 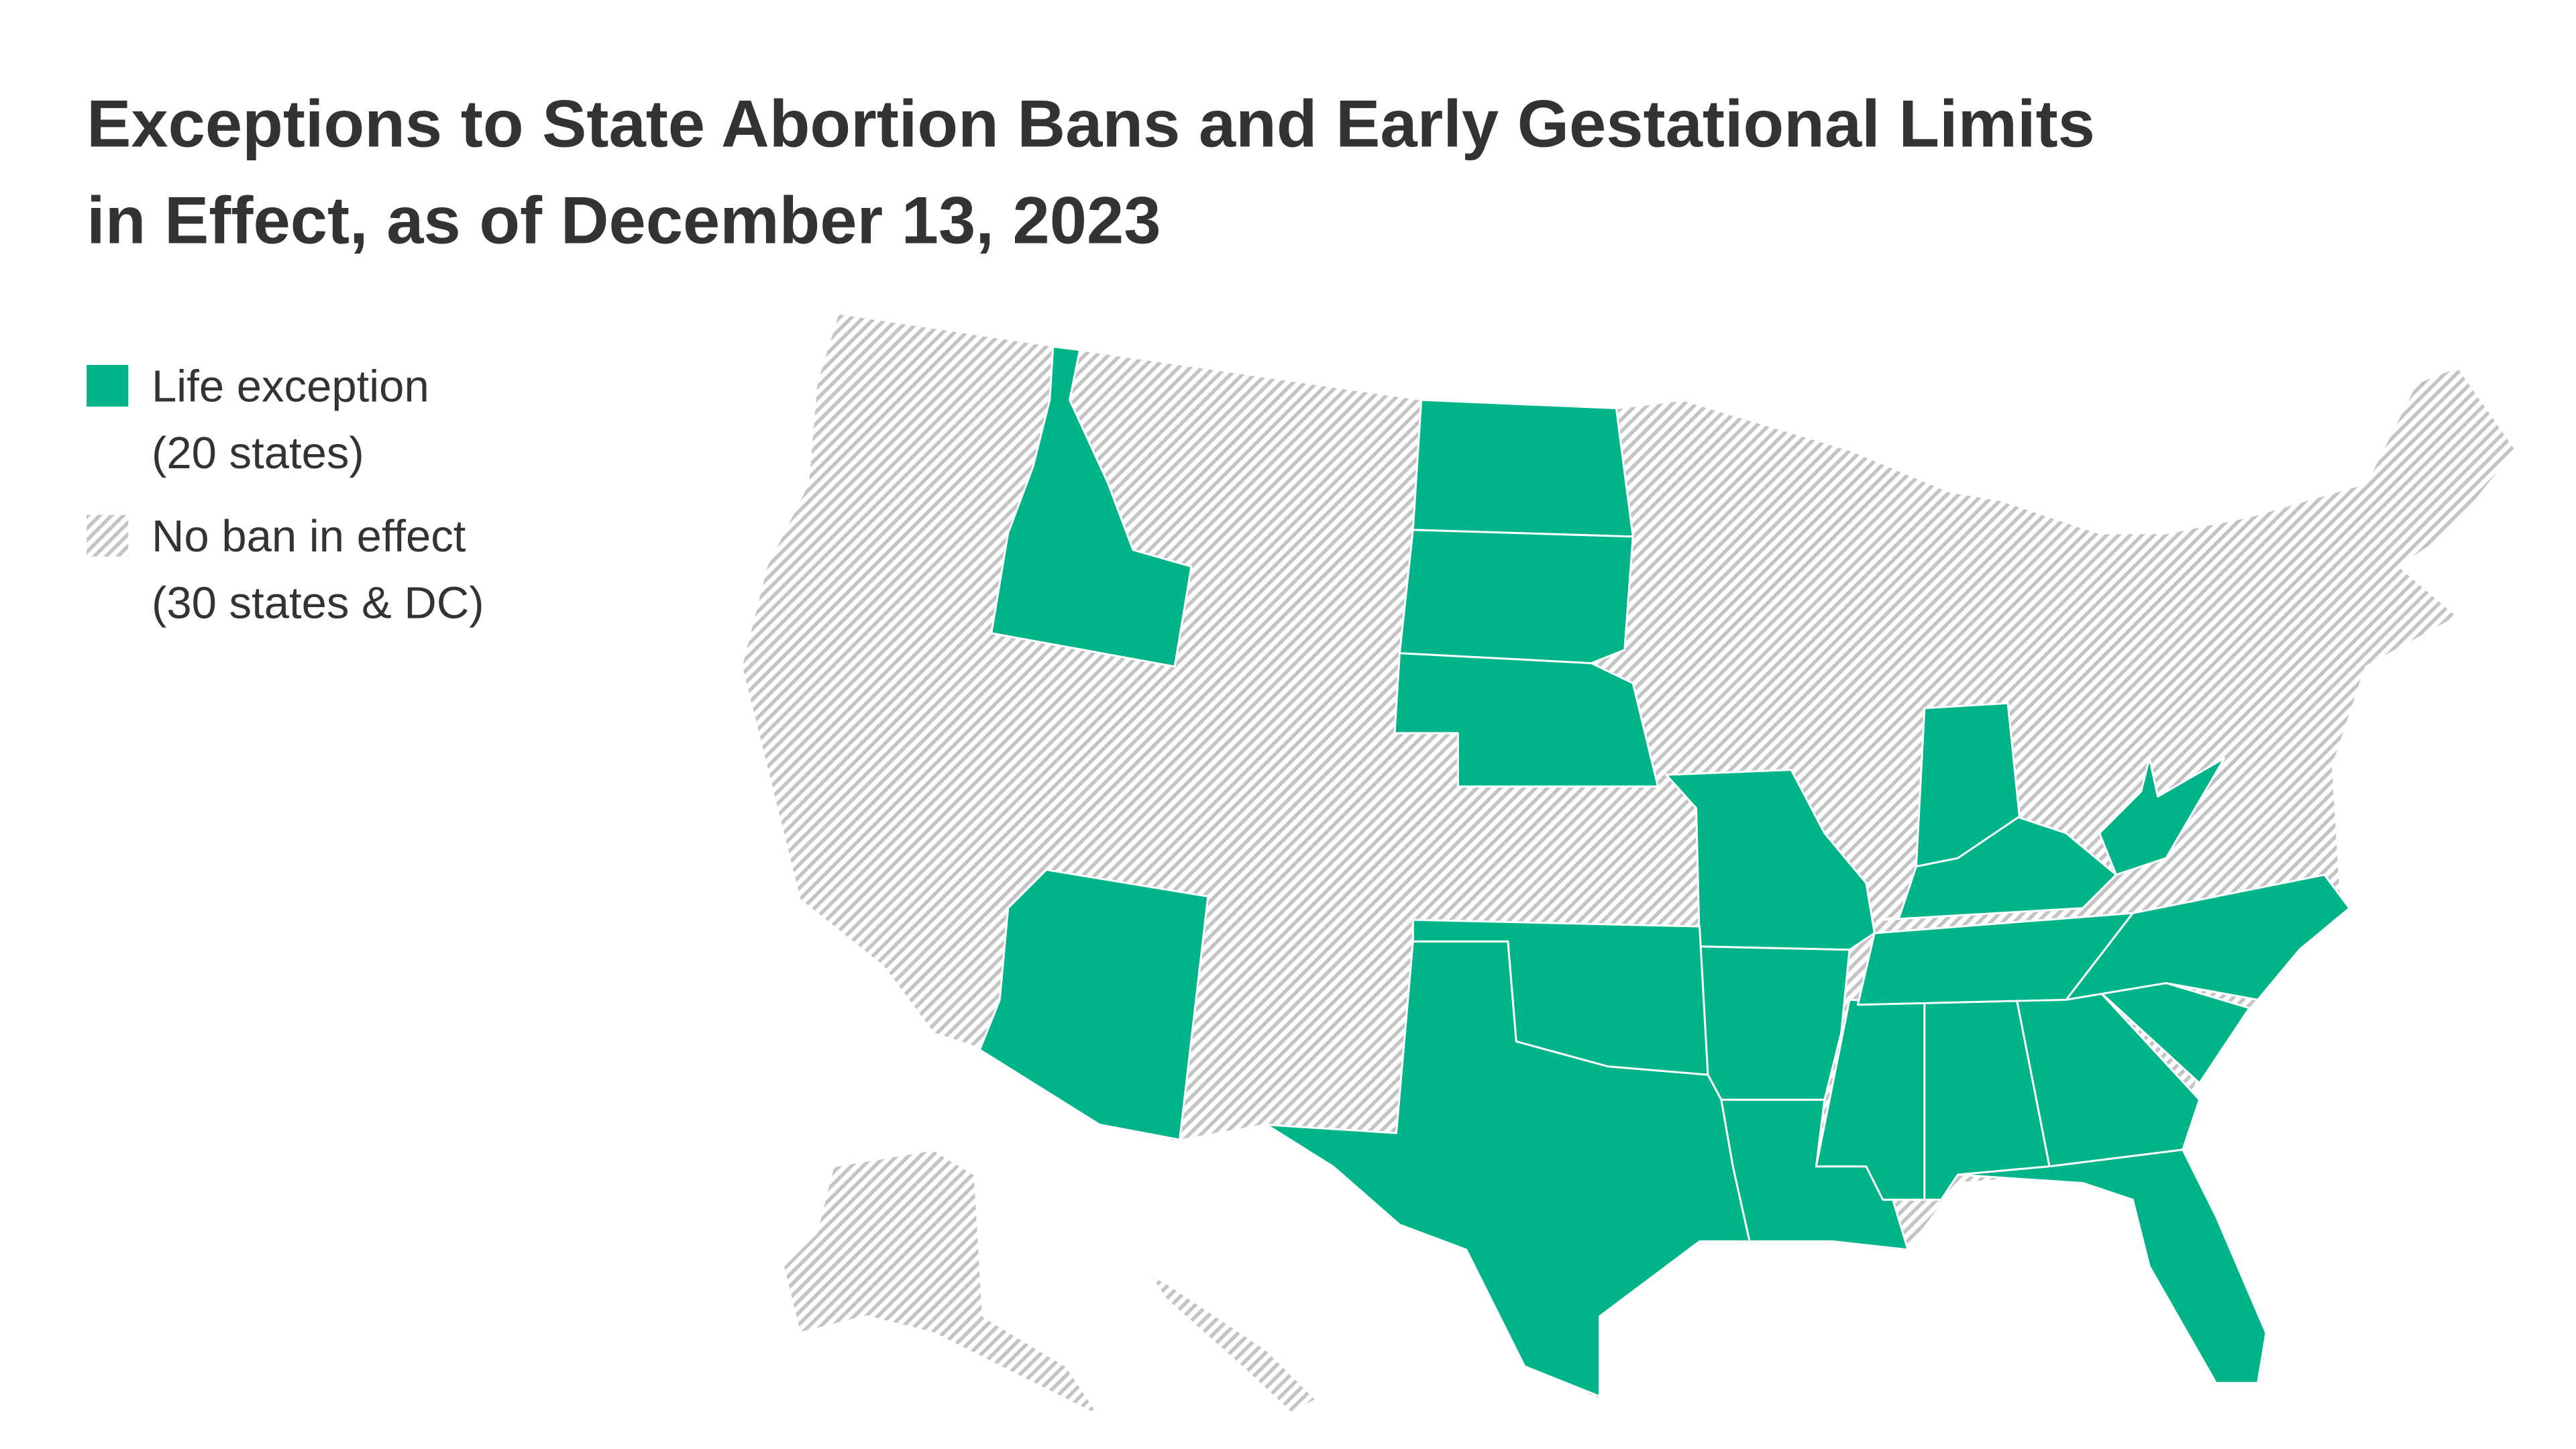 What do you see at coordinates (318, 603) in the screenshot?
I see `legend-label: (30 states & DC)` at bounding box center [318, 603].